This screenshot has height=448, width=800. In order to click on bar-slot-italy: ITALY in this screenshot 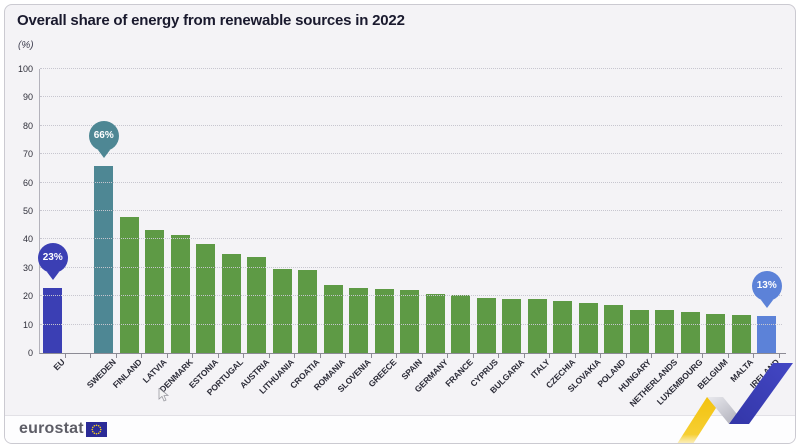, I will do `click(538, 224)`.